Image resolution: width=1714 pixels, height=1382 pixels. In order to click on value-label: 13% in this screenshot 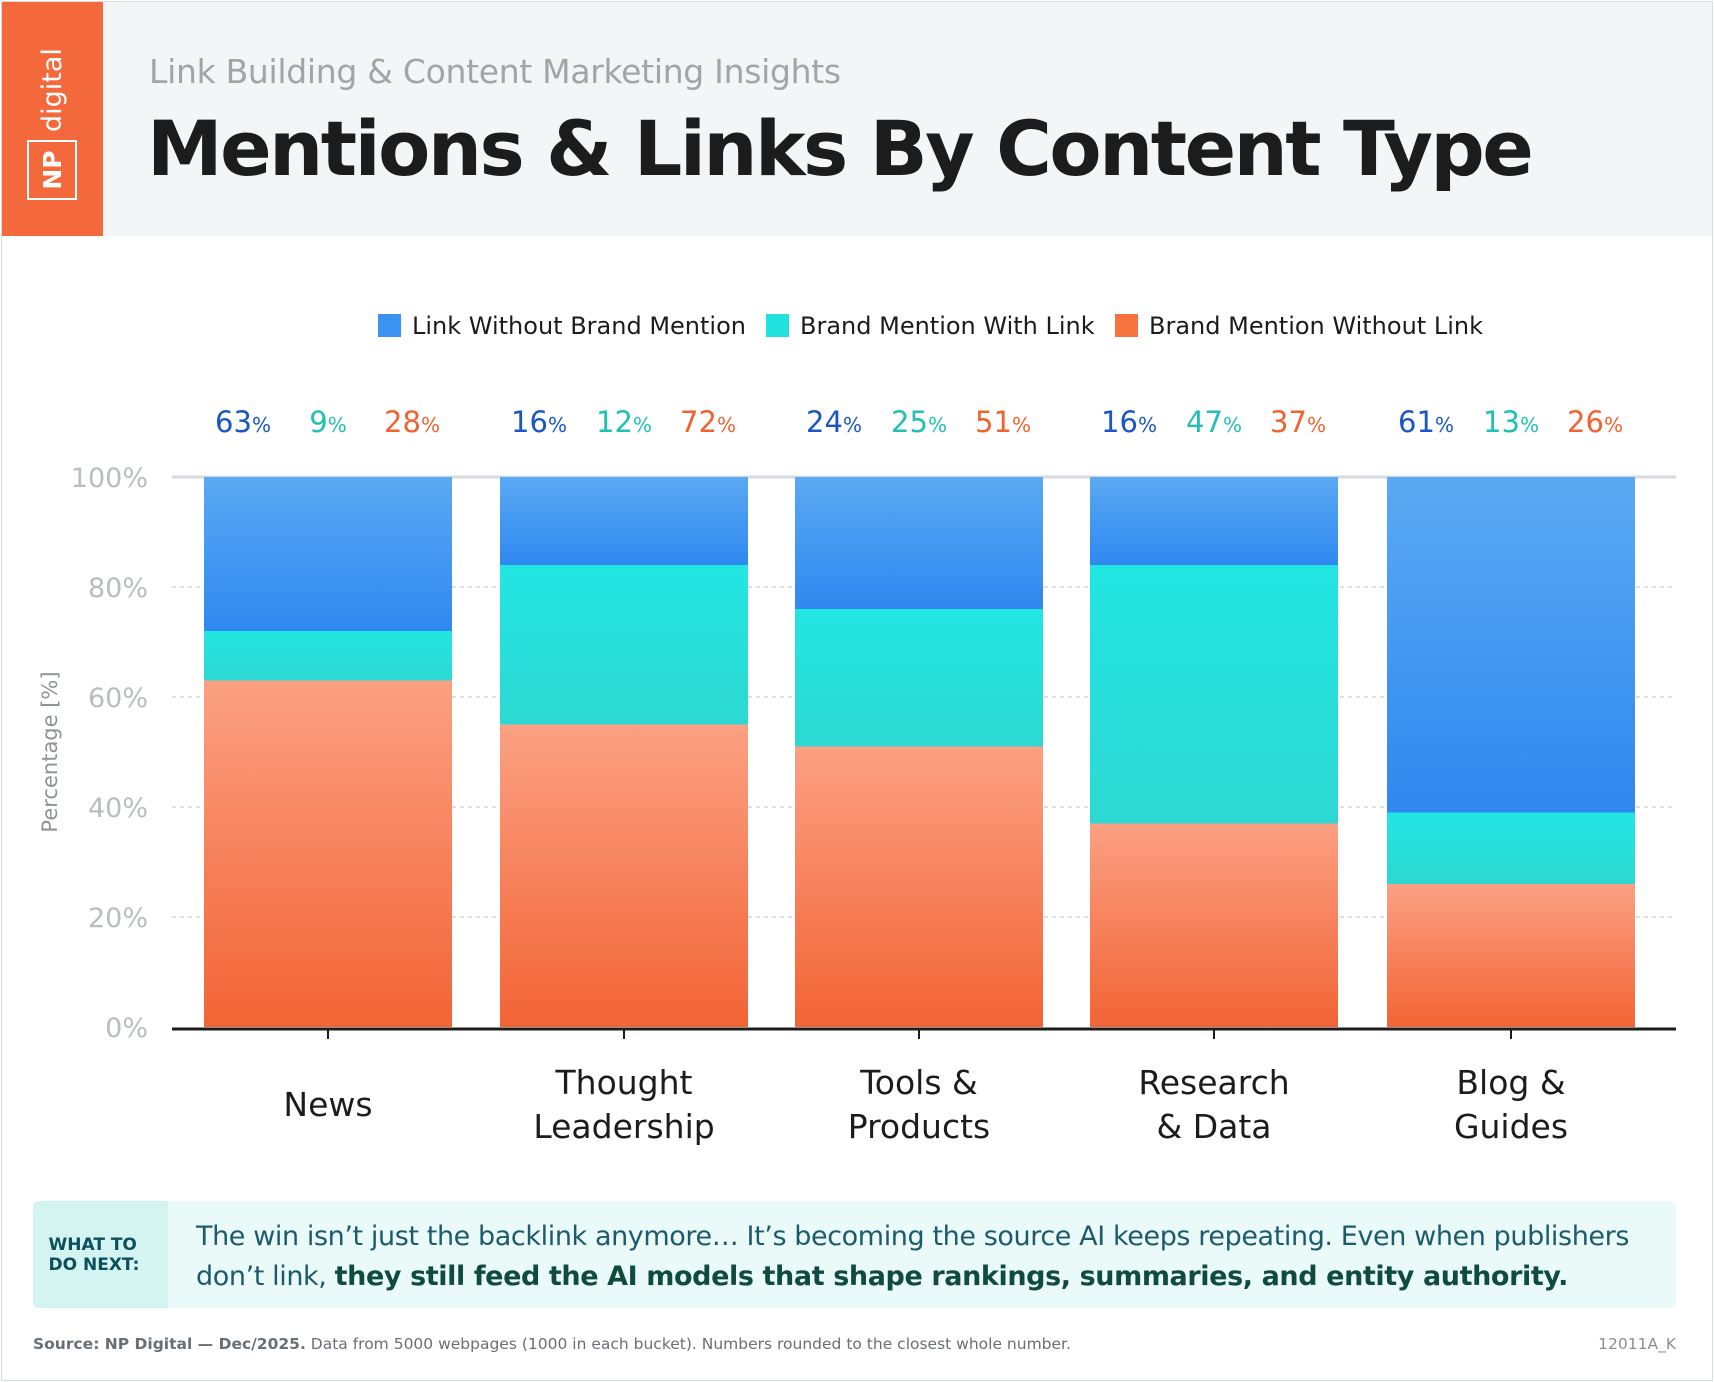, I will do `click(1511, 422)`.